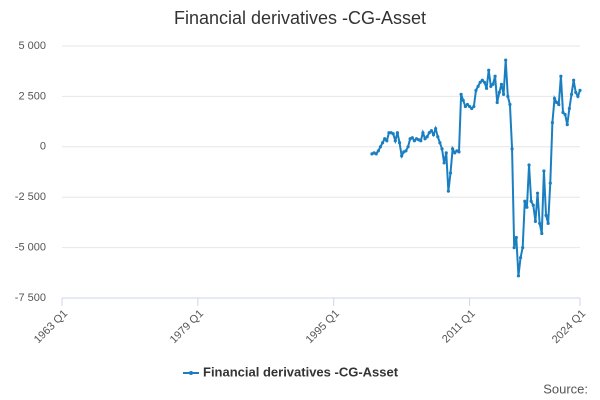 The height and width of the screenshot is (400, 600). I want to click on y-tick-label: -5 000, so click(30, 248).